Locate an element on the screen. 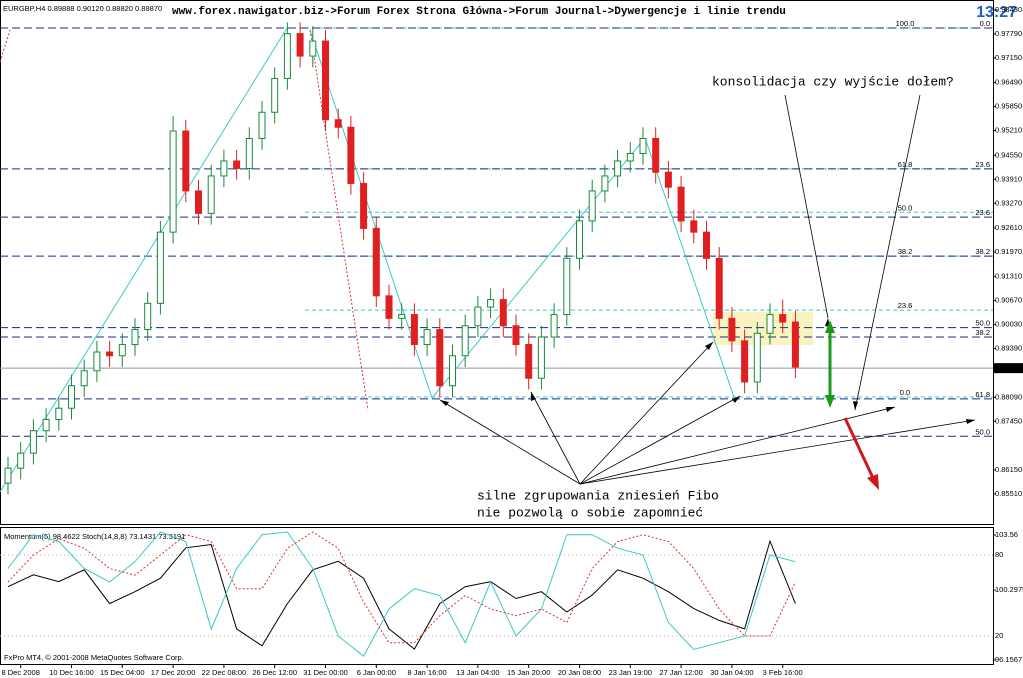 The width and height of the screenshot is (1023, 678). y-tick-label: 0.94550 is located at coordinates (1008, 154).